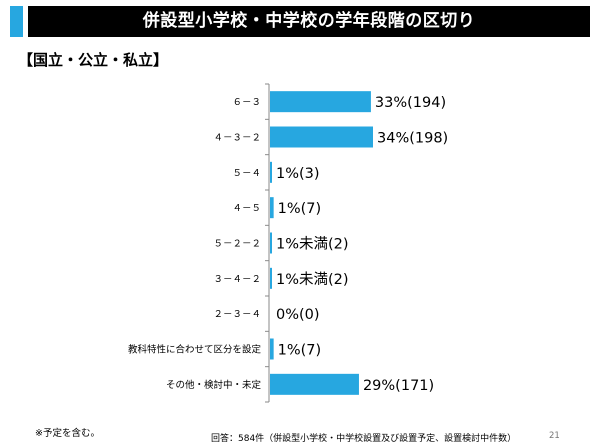 This screenshot has width=600, height=444. I want to click on category-label: ３－４－２, so click(237, 279).